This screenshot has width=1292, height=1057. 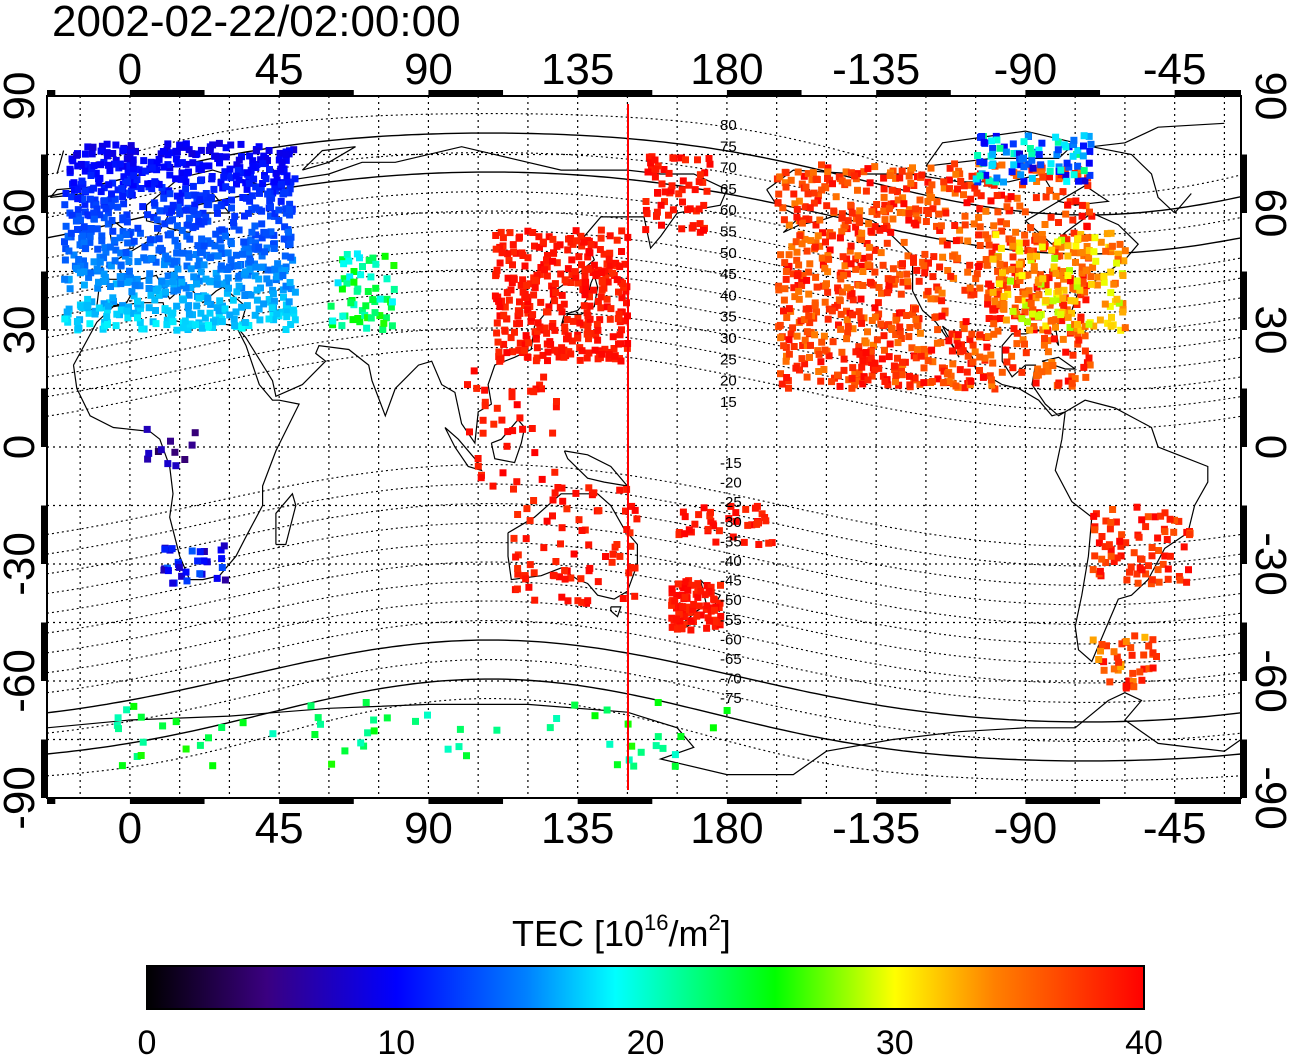 I want to click on right-lat-tick-label: 0, so click(x=1269, y=447).